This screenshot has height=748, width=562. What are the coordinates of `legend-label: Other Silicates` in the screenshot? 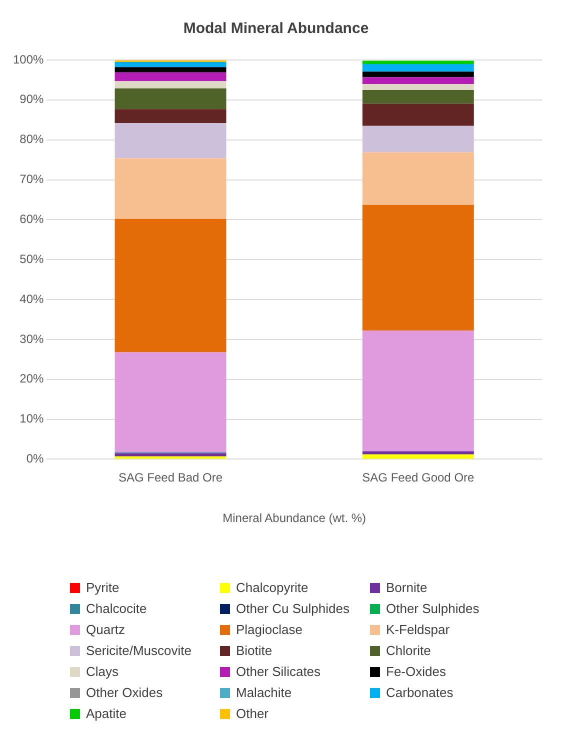 It's located at (278, 671).